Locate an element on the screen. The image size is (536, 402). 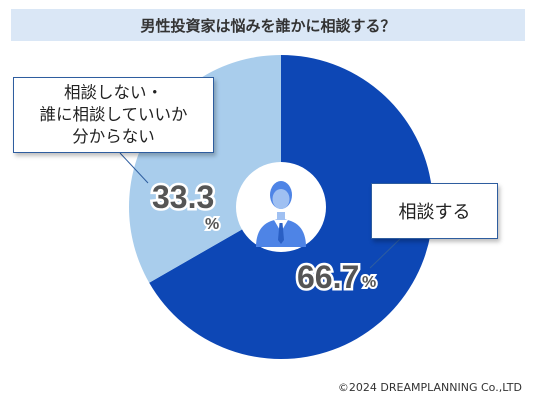
slice-label-right: 相談する is located at coordinates (434, 212).